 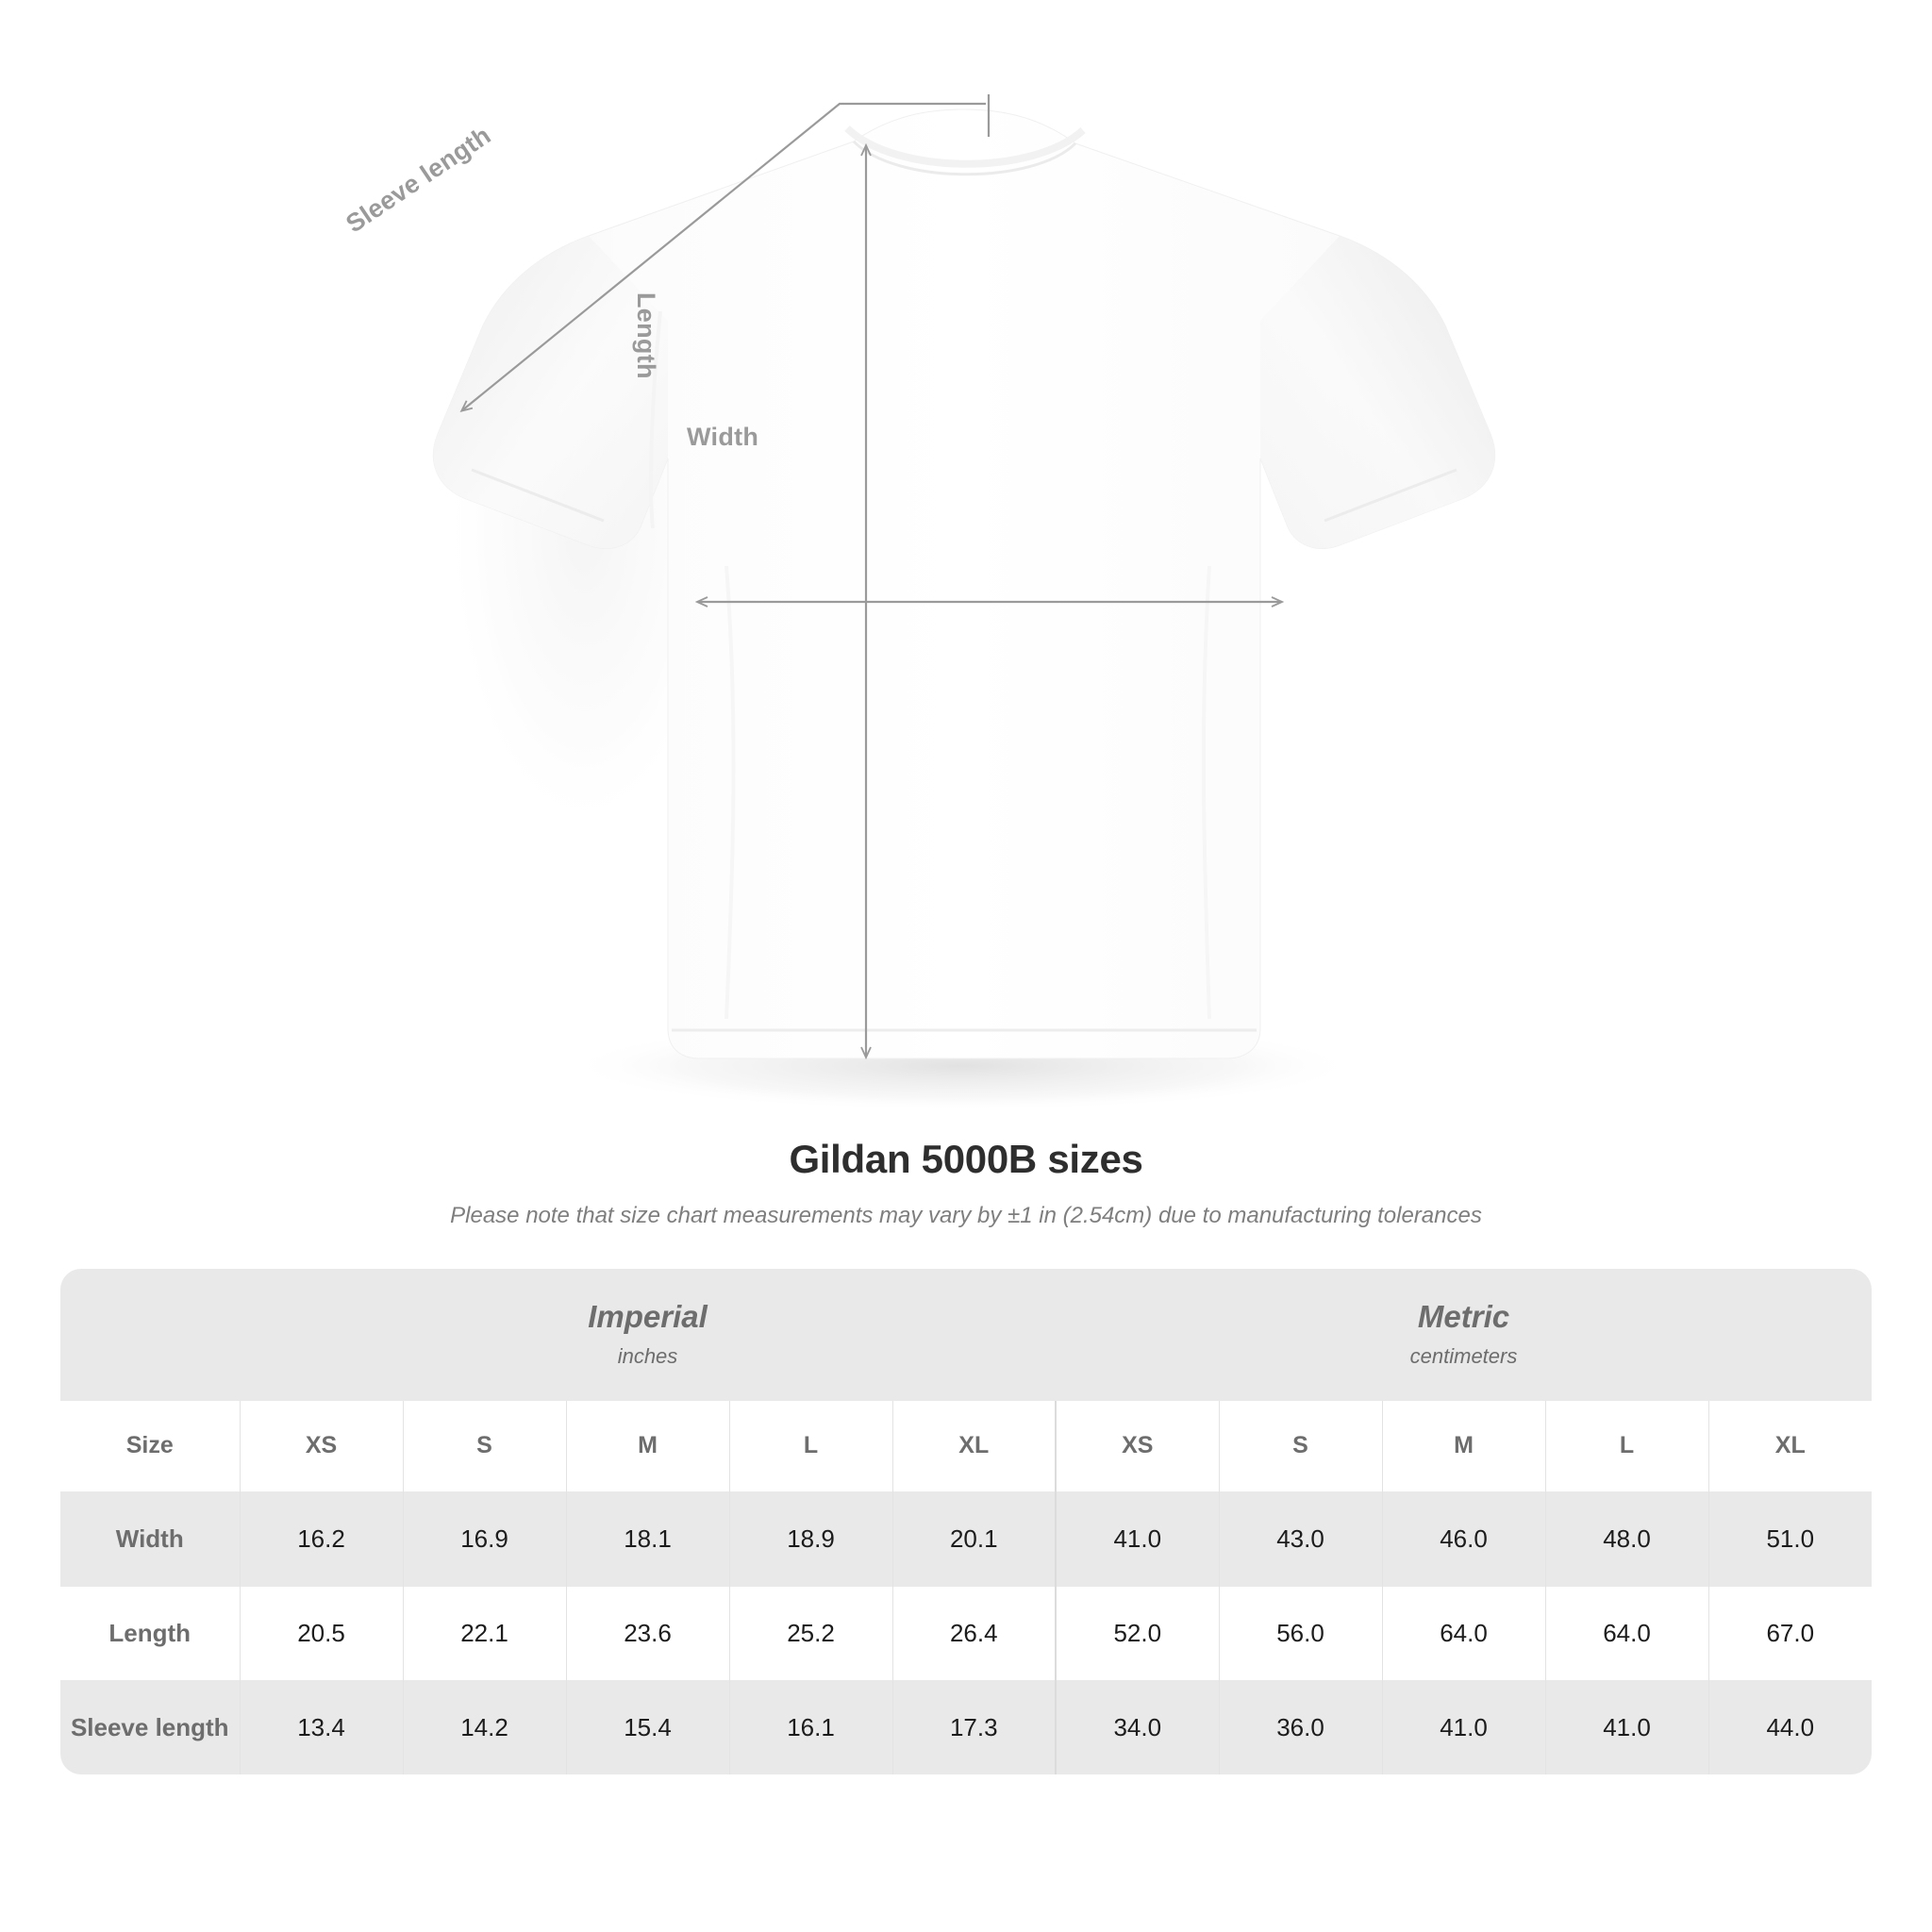 I want to click on cell-width-imperial-xl: 20.1, so click(x=974, y=1539).